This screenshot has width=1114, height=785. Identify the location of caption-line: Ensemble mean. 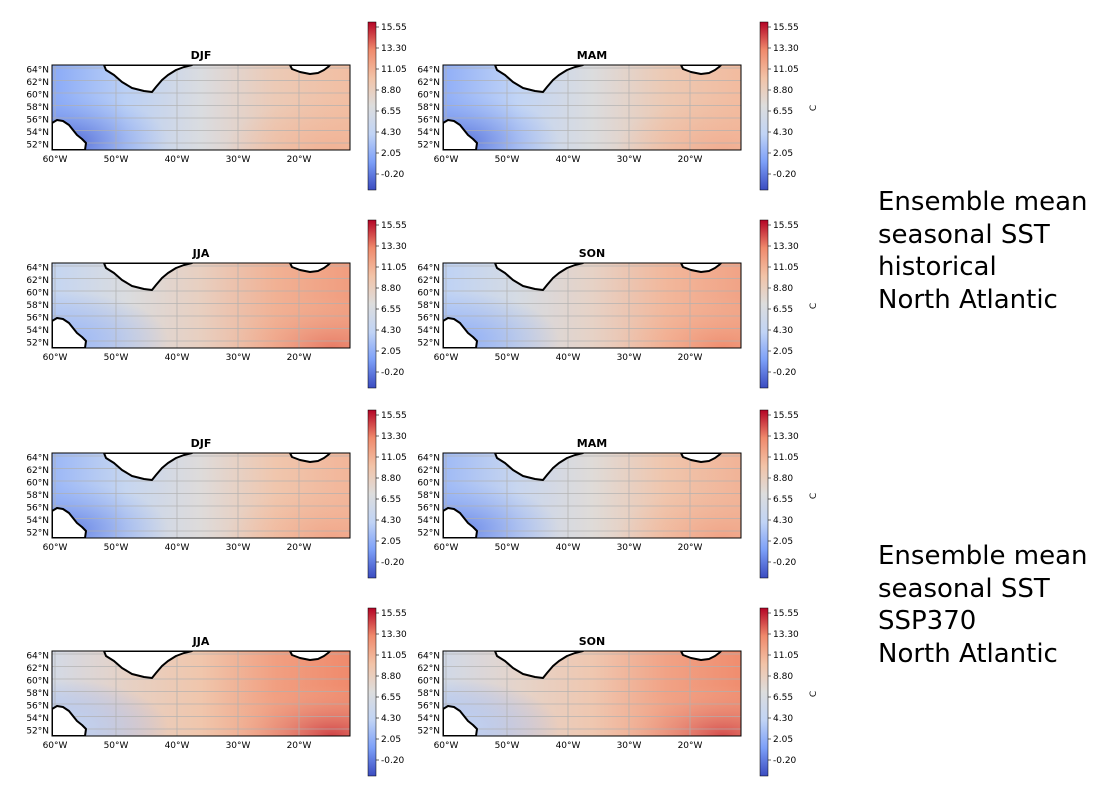
(983, 202).